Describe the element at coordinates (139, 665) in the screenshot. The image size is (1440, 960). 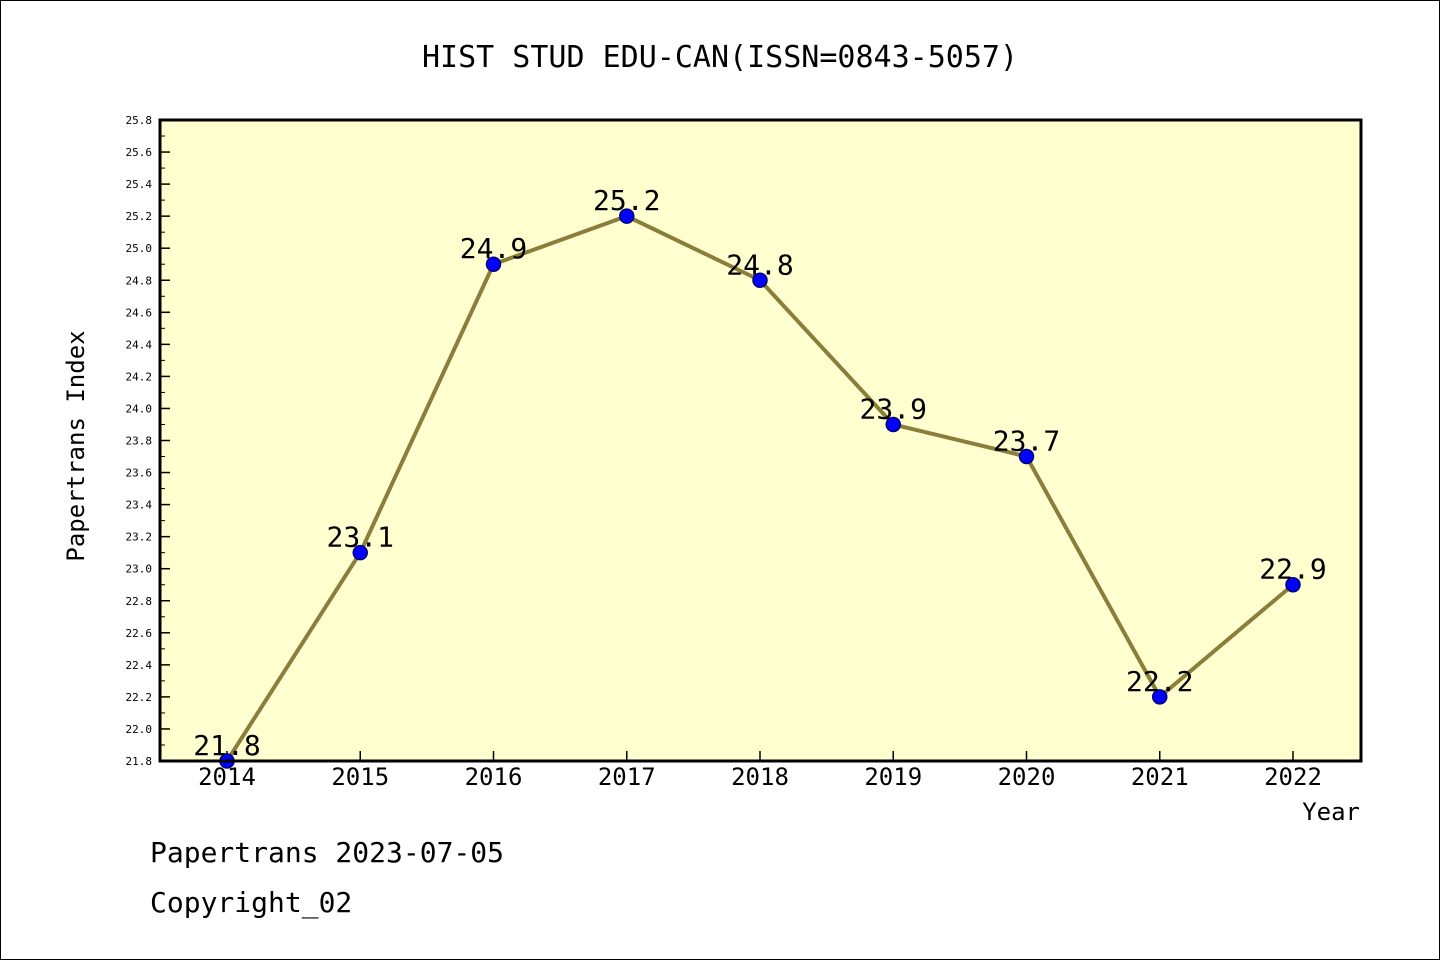
I see `y-tick-label: 22.4` at that location.